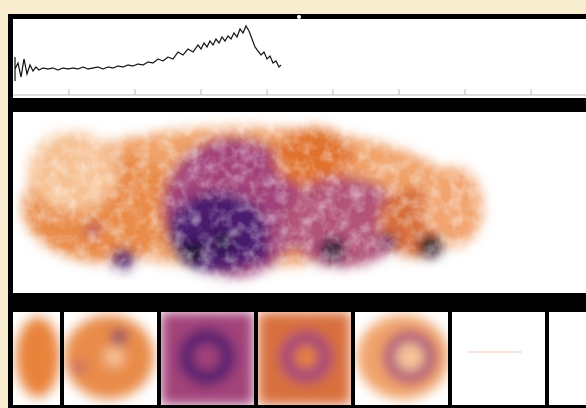 The width and height of the screenshot is (586, 408). I want to click on trace-axis-ticks, so click(299, 92).